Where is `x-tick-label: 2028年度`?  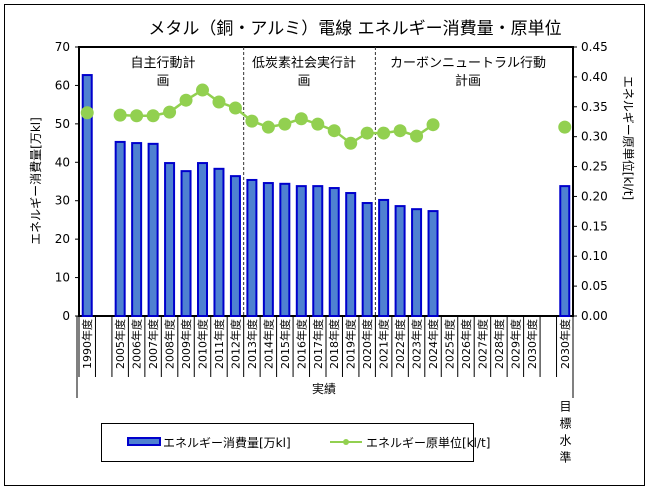
x-tick-label: 2028年度 is located at coordinates (499, 344).